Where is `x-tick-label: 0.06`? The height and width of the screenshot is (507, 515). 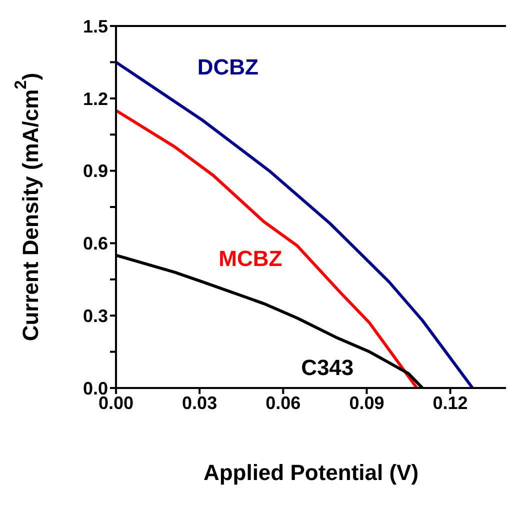
x-tick-label: 0.06 is located at coordinates (283, 402).